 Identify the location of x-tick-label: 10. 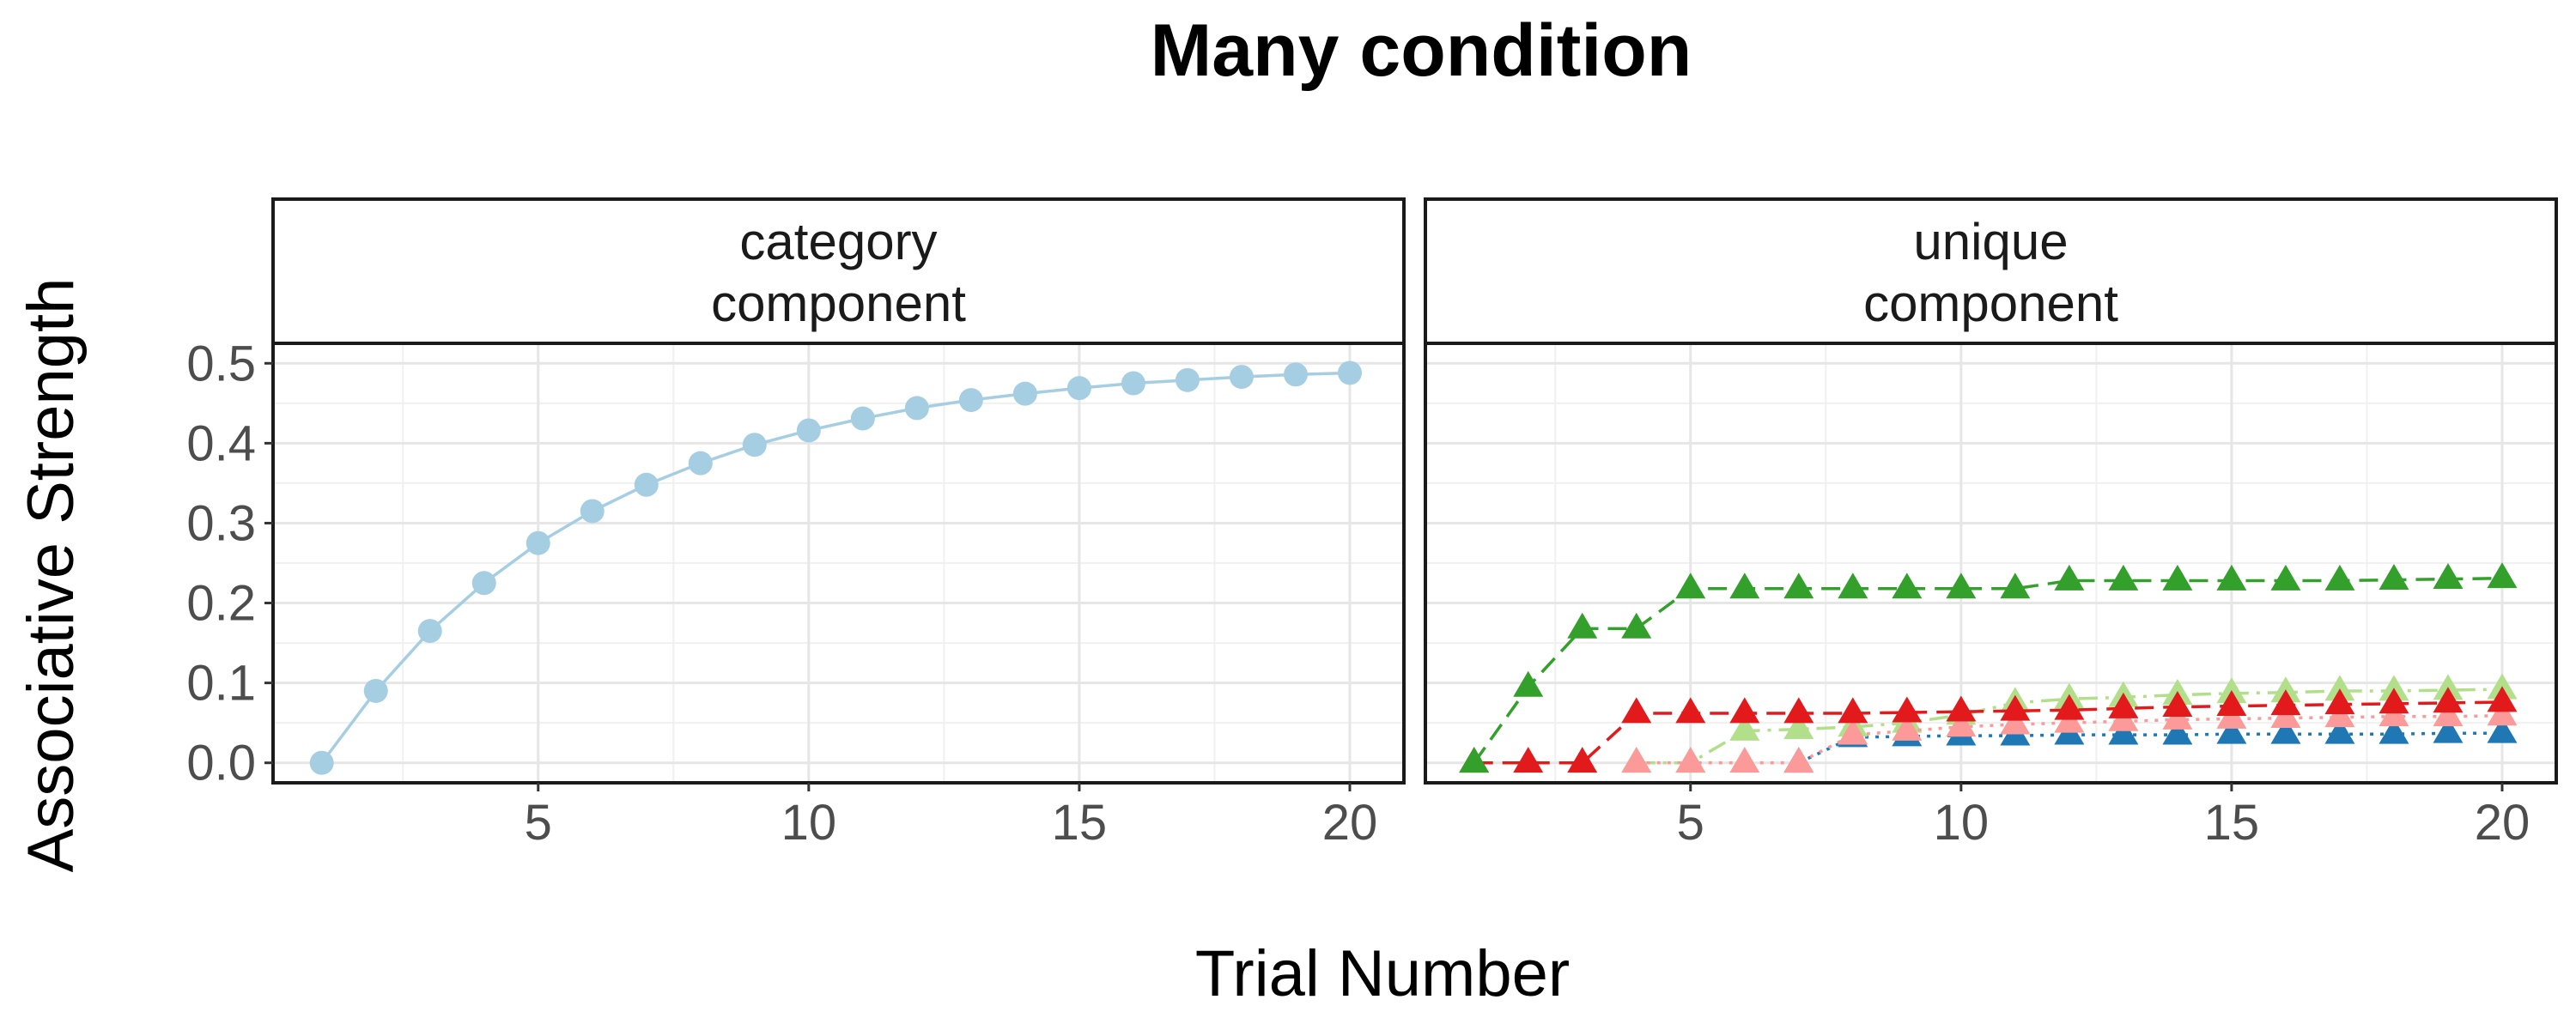
(809, 823).